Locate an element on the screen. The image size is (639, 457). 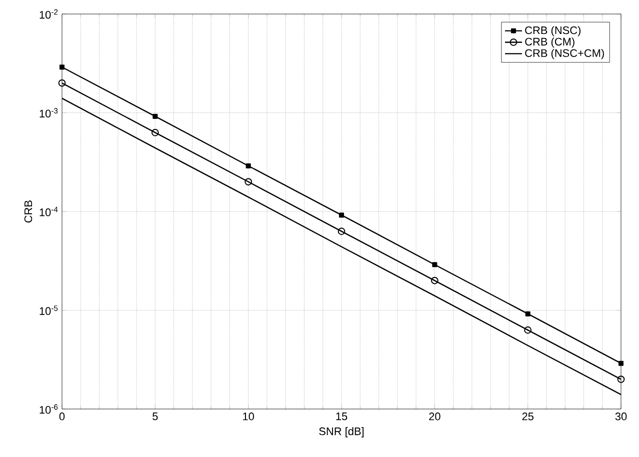
x-tick-label: 5 is located at coordinates (155, 416).